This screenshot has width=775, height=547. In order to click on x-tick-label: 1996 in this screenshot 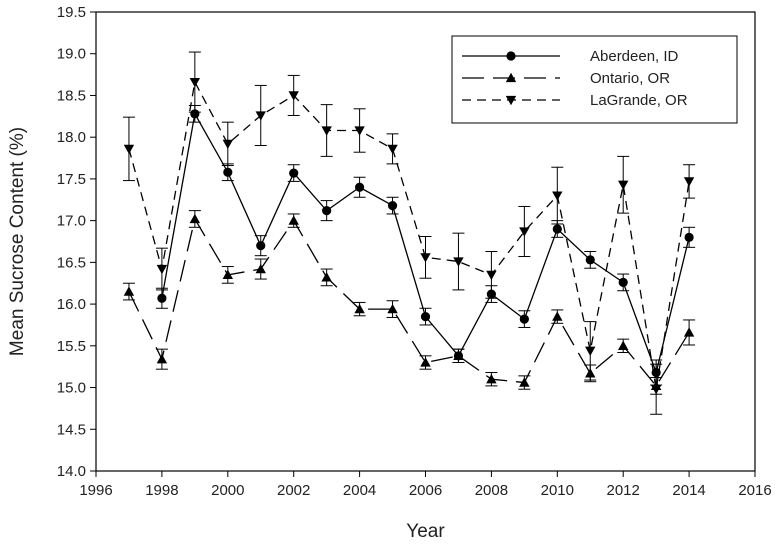, I will do `click(95, 490)`.